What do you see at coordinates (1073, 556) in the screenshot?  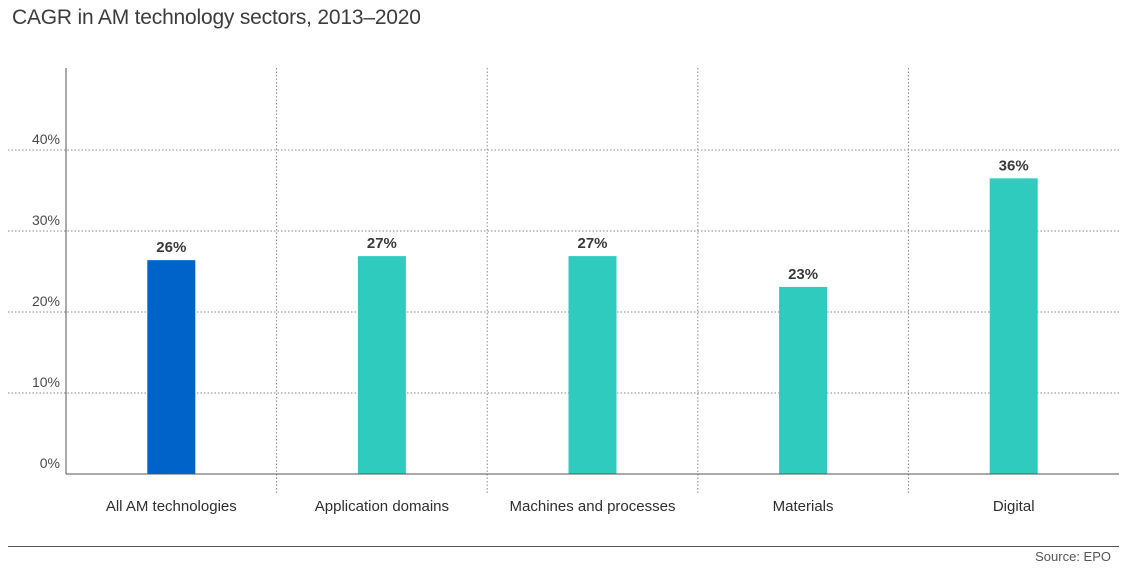 I see `source-note: Source: EPO` at bounding box center [1073, 556].